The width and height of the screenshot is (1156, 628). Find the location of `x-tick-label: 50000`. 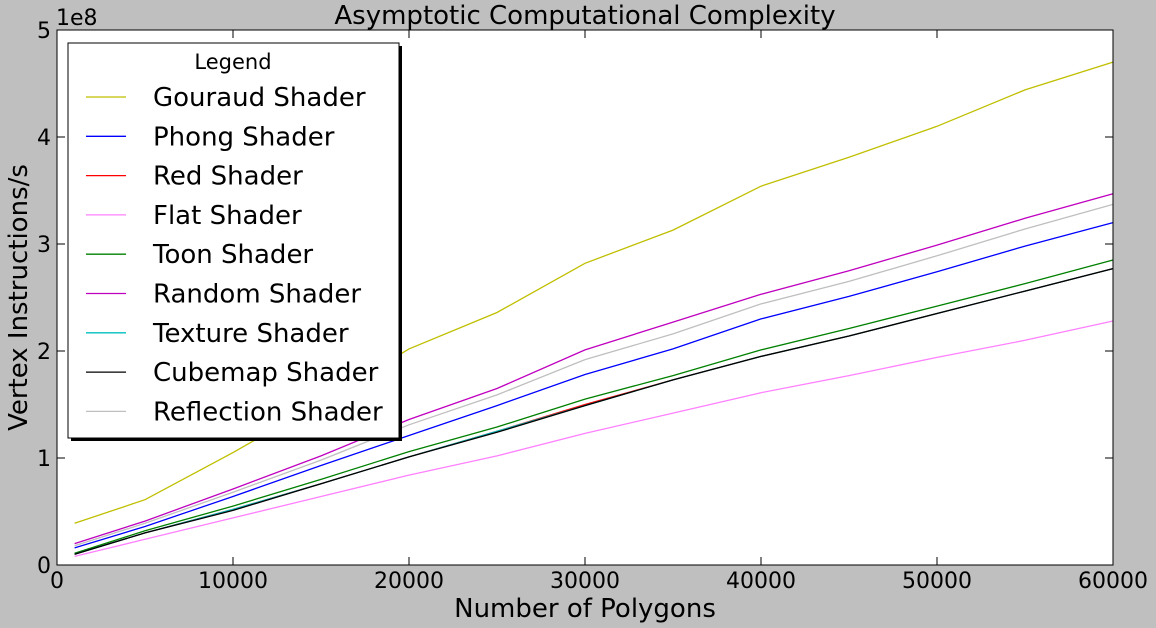

x-tick-label: 50000 is located at coordinates (937, 581).